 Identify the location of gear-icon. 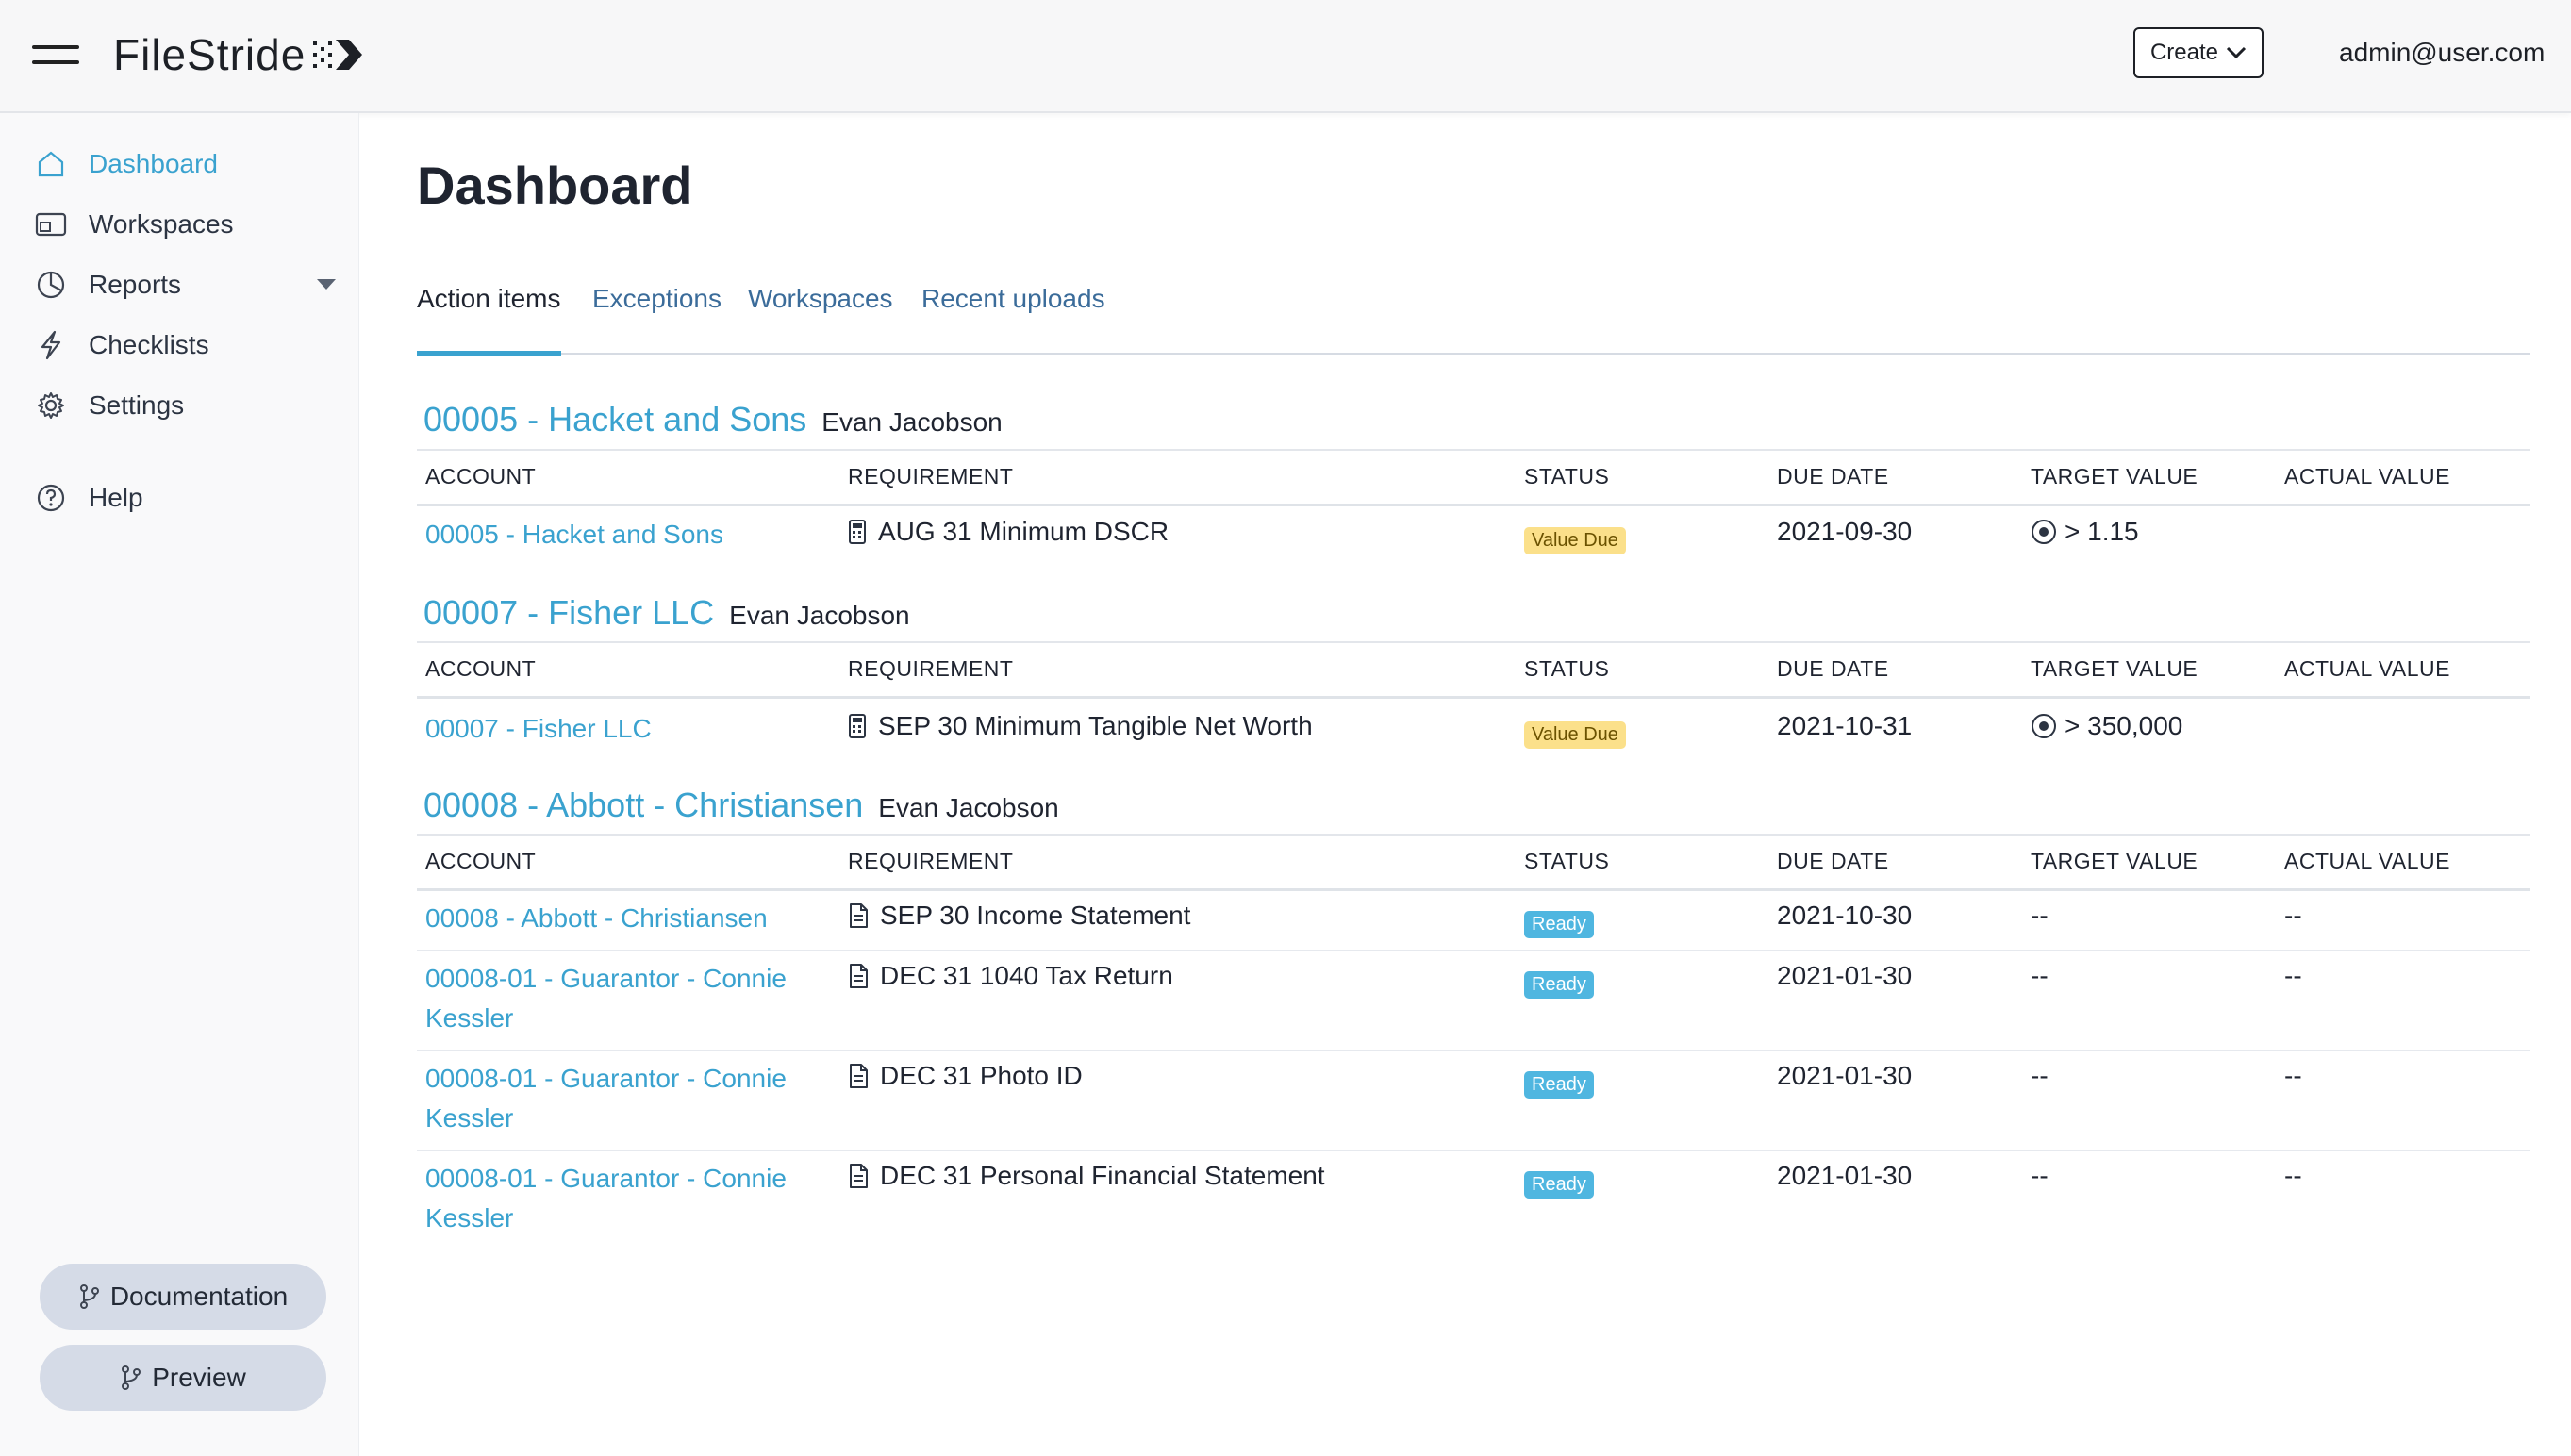
(51, 405).